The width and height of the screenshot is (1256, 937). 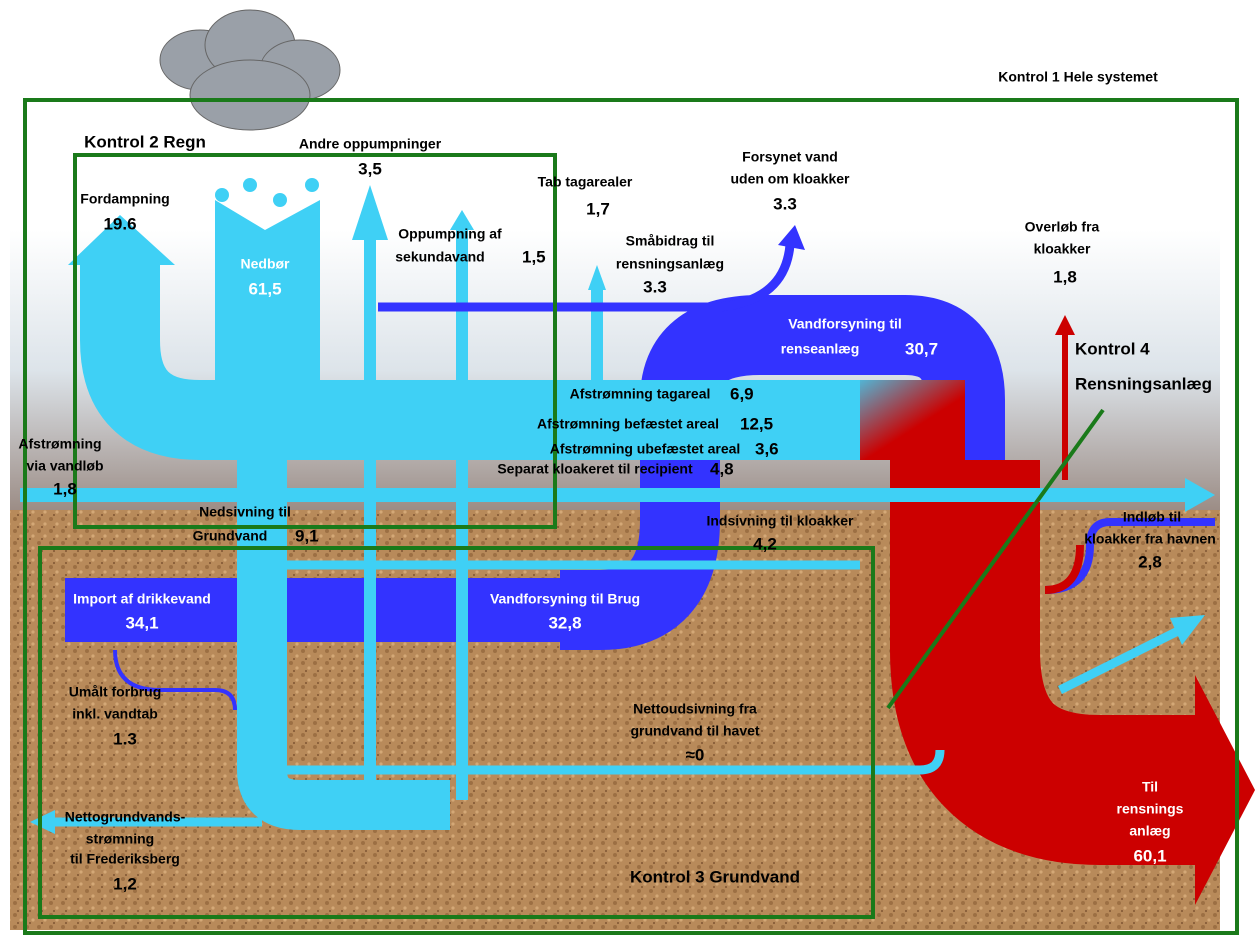 What do you see at coordinates (1149, 831) in the screenshot?
I see `flow-label: anlæg` at bounding box center [1149, 831].